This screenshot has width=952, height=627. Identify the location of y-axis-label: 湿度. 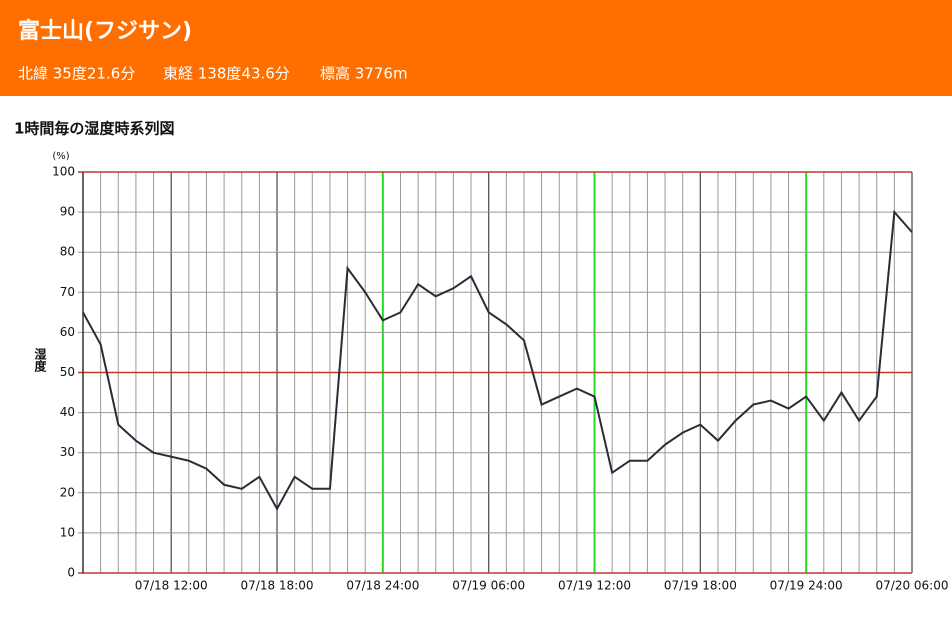
(40, 360).